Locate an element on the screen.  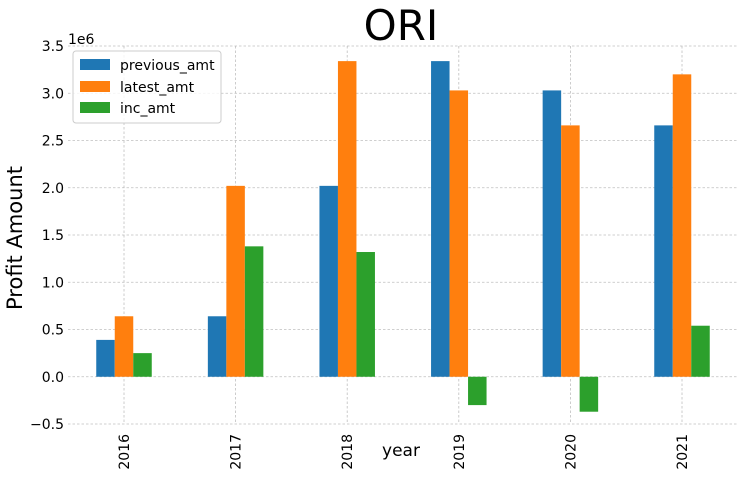
bar-latest-amt-2020 is located at coordinates (570, 251).